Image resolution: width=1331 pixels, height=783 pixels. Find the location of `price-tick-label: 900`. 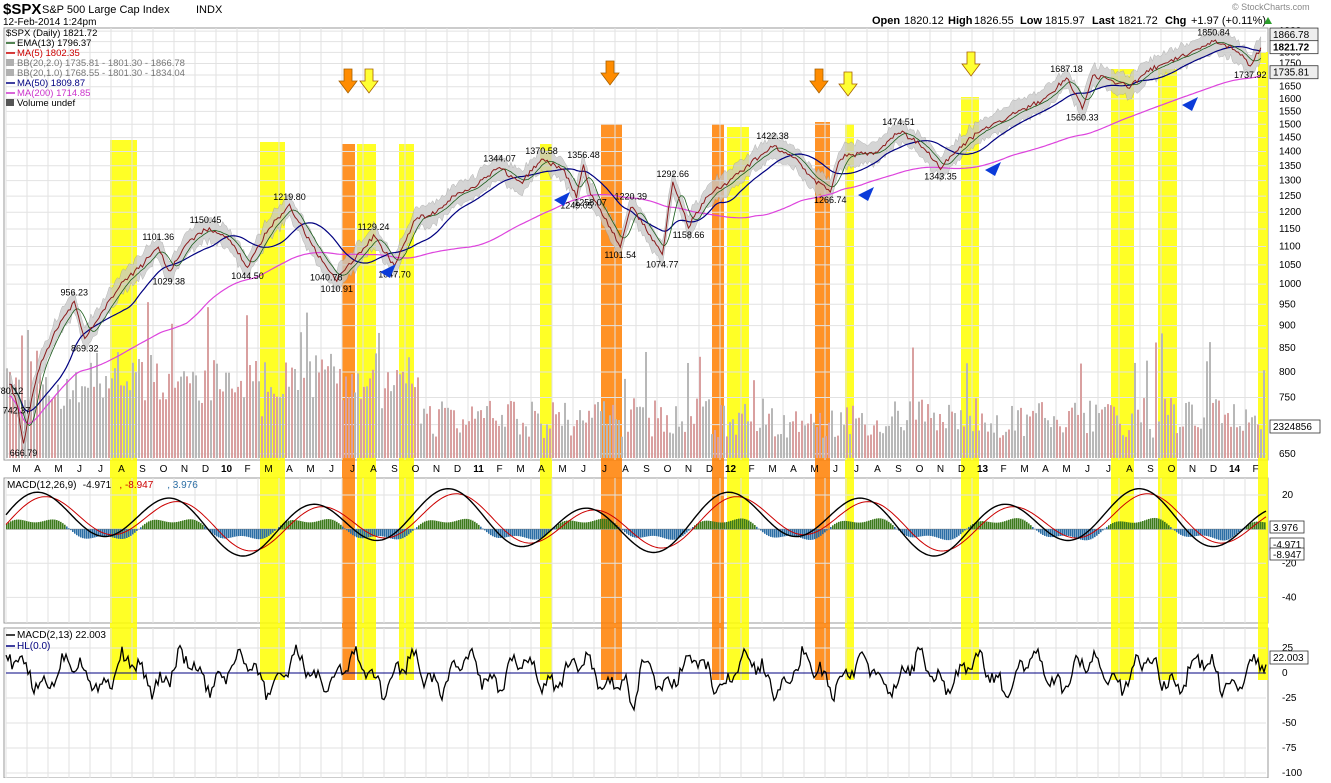

price-tick-label: 900 is located at coordinates (1287, 326).